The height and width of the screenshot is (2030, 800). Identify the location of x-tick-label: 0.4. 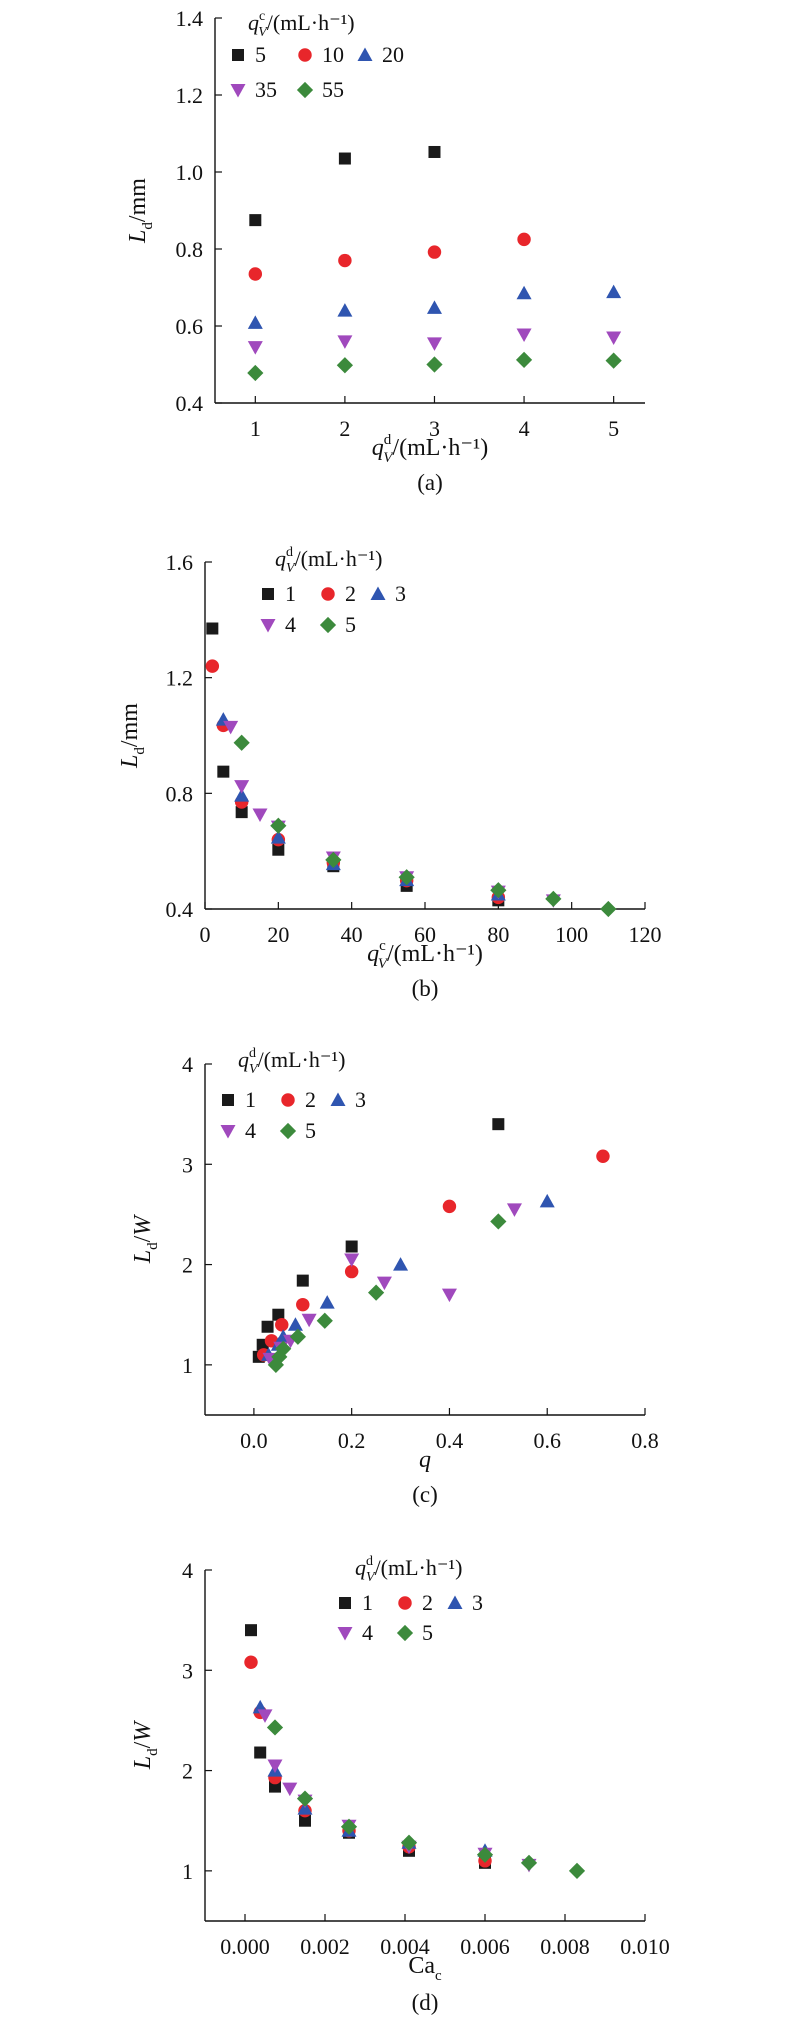
(450, 1440).